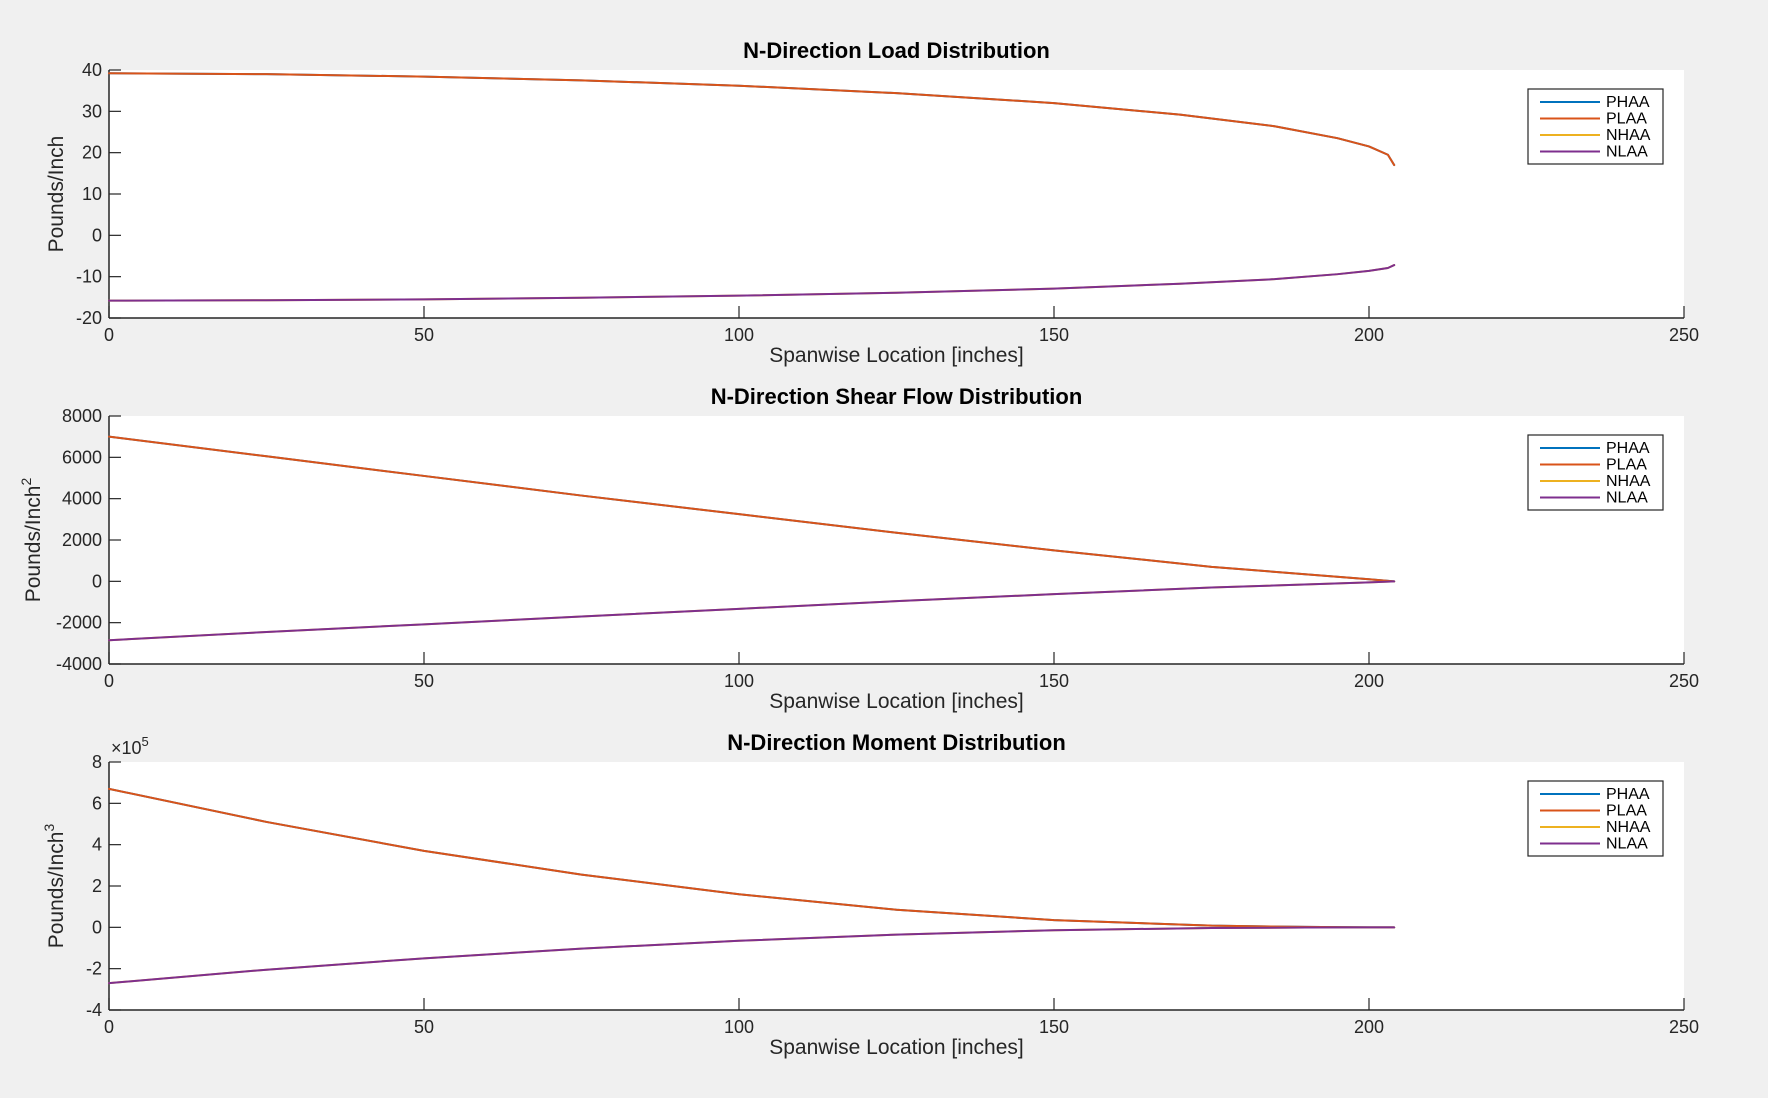 The height and width of the screenshot is (1098, 1768). I want to click on y-tick-label: 20, so click(92, 153).